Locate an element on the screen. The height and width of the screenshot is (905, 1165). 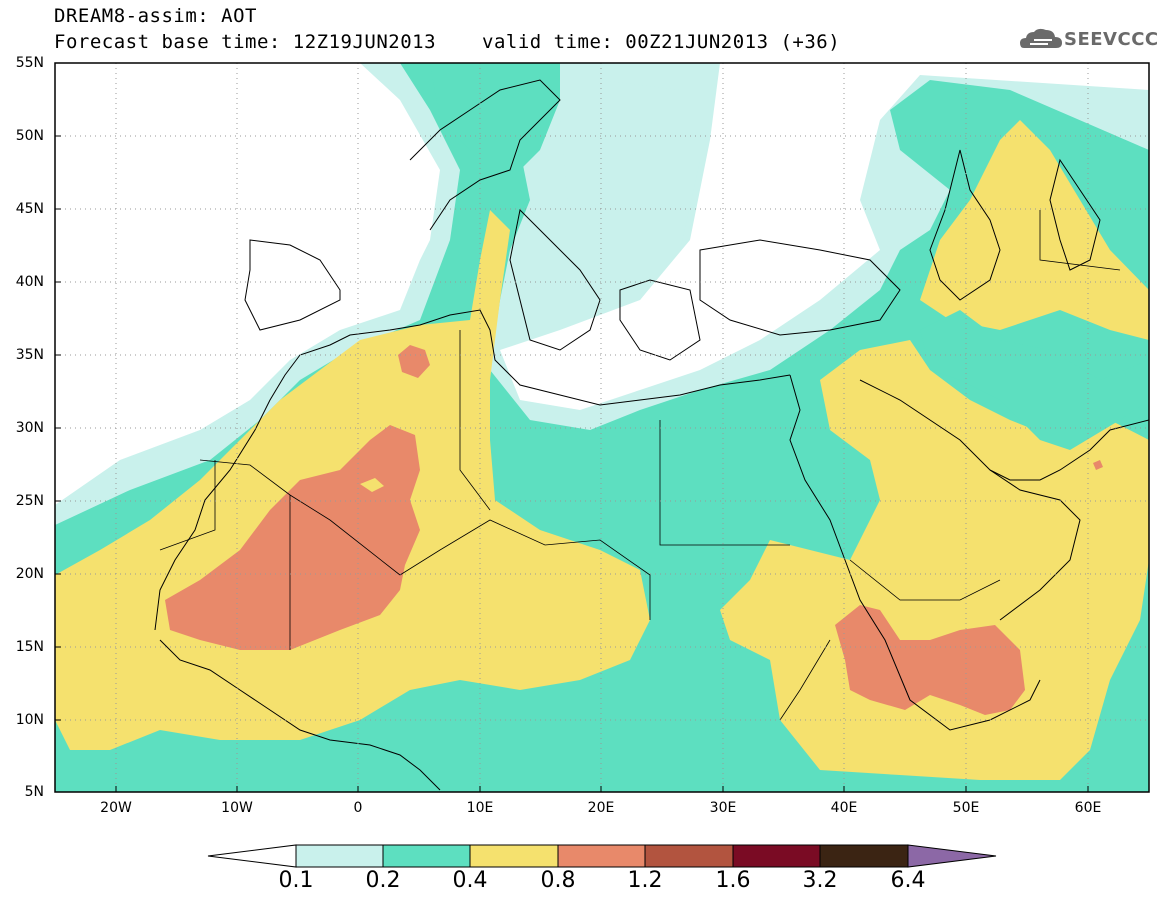
aot-band-0.1-central is located at coordinates (630, 190).